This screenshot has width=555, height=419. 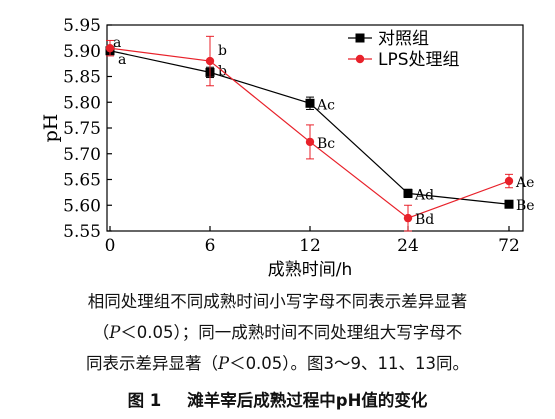 What do you see at coordinates (222, 51) in the screenshot?
I see `data-label: b` at bounding box center [222, 51].